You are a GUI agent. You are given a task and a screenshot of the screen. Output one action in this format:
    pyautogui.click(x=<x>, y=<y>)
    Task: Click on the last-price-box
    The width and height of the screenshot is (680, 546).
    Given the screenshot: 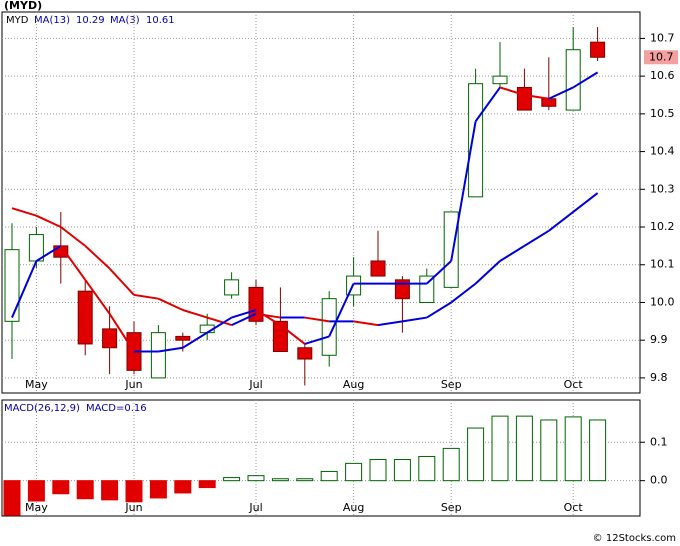 What is the action you would take?
    pyautogui.click(x=661, y=57)
    